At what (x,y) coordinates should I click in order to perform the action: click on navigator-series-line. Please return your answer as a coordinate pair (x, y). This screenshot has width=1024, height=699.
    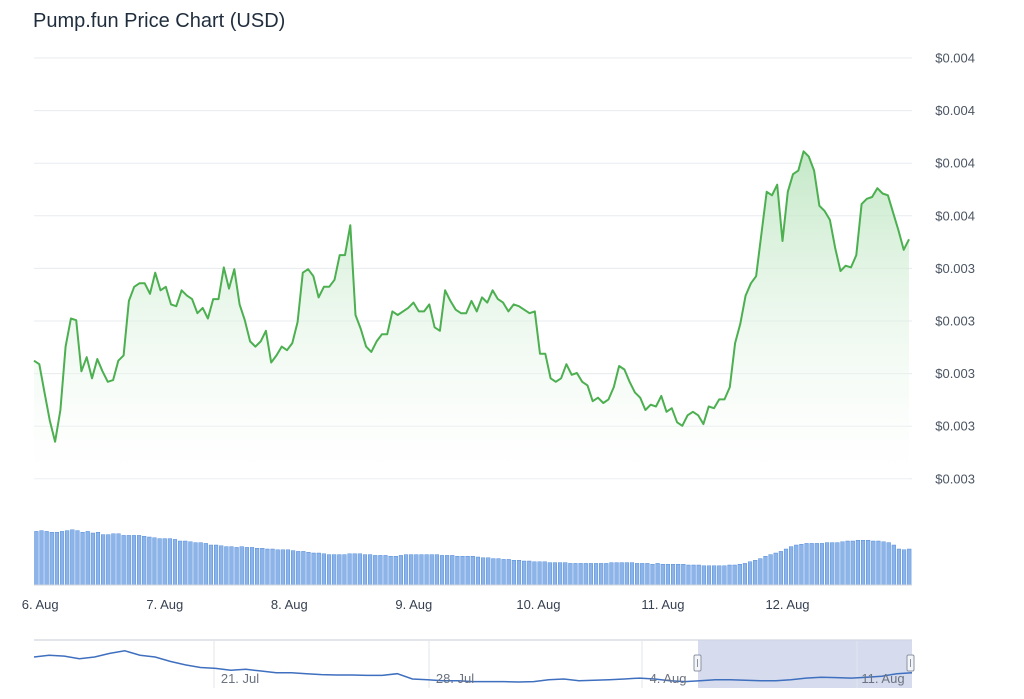
    Looking at the image, I should click on (473, 666).